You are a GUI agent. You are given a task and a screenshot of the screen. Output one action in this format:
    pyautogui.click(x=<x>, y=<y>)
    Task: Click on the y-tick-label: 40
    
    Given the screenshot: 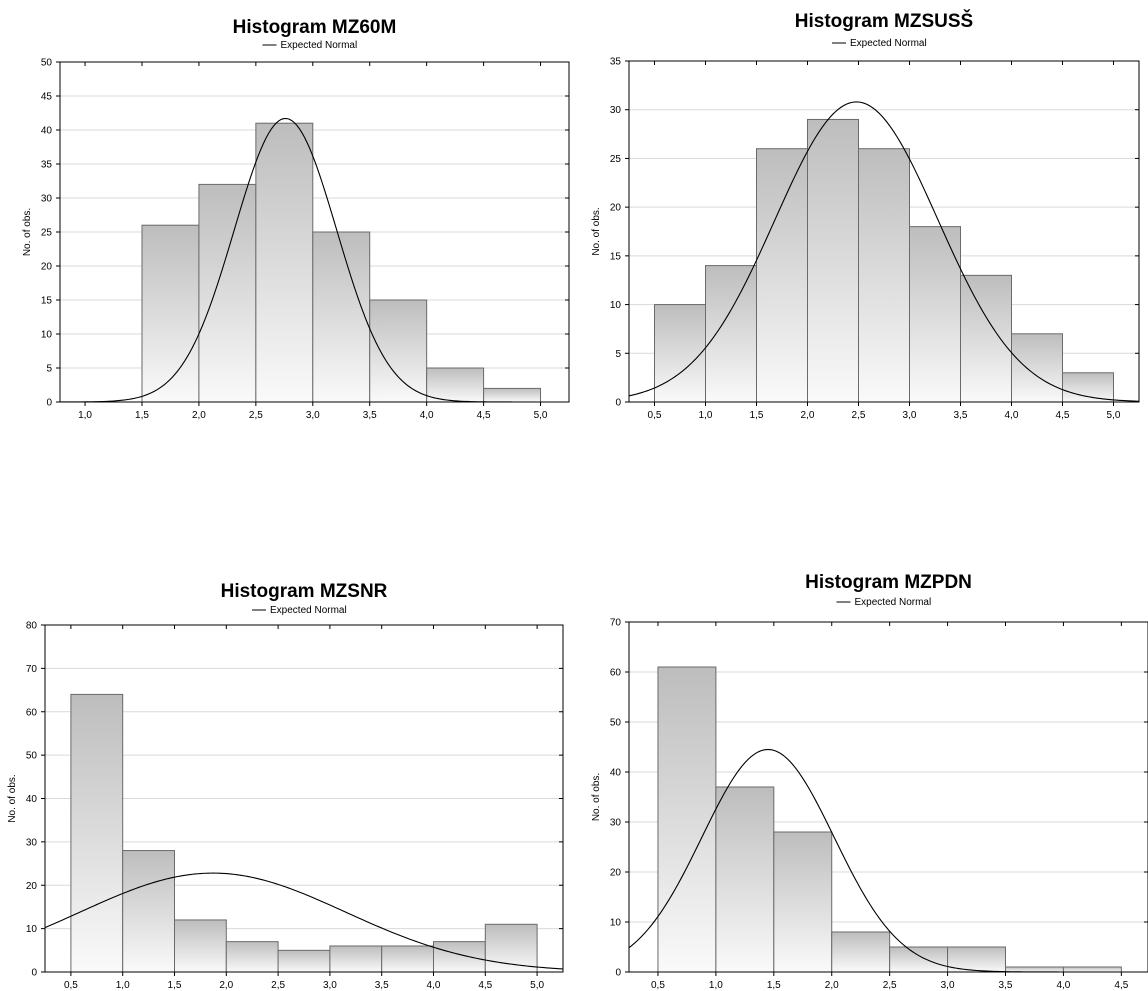 What is the action you would take?
    pyautogui.click(x=616, y=773)
    